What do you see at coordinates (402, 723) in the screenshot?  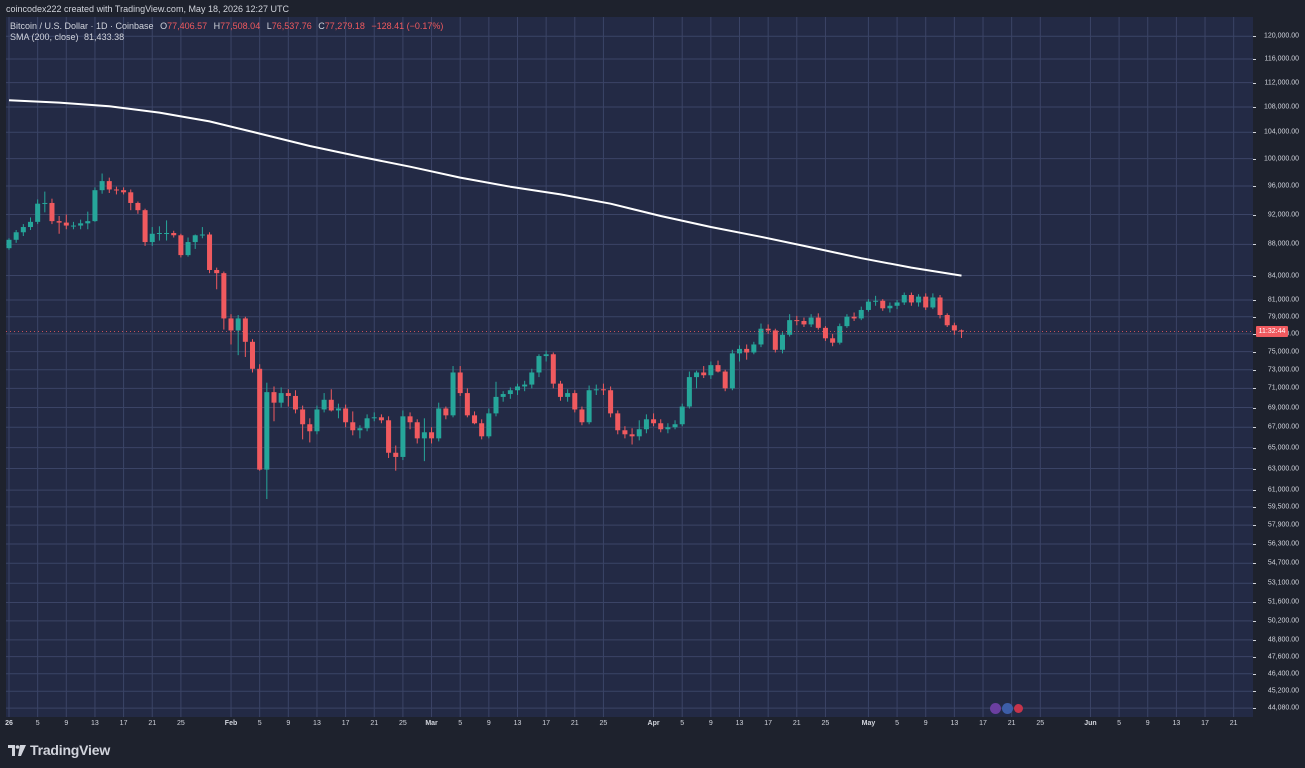 I see `x-tick-label: 25` at bounding box center [402, 723].